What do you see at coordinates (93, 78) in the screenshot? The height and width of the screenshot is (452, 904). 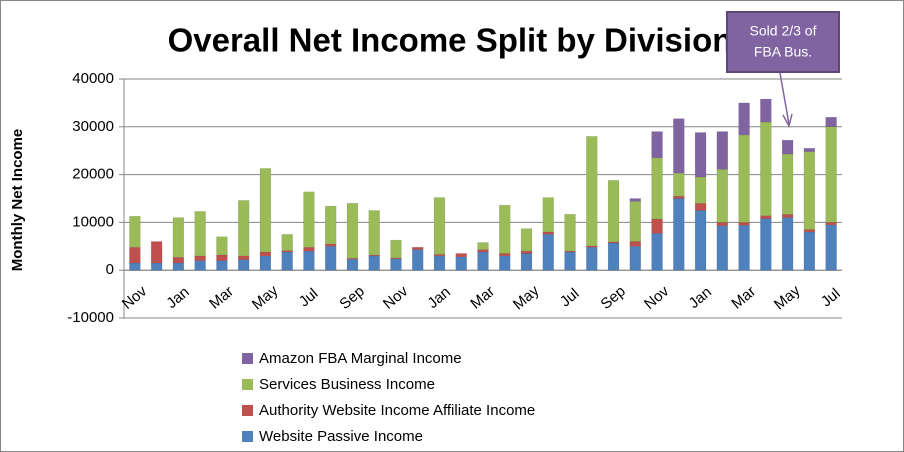 I see `y-tick-label: 40000` at bounding box center [93, 78].